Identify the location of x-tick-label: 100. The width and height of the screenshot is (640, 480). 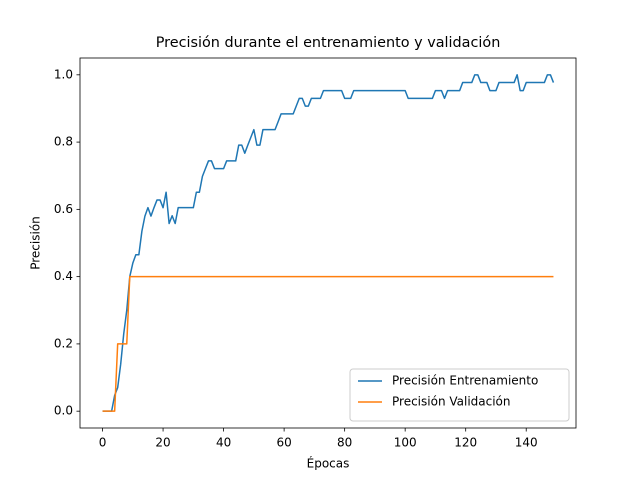
(405, 443).